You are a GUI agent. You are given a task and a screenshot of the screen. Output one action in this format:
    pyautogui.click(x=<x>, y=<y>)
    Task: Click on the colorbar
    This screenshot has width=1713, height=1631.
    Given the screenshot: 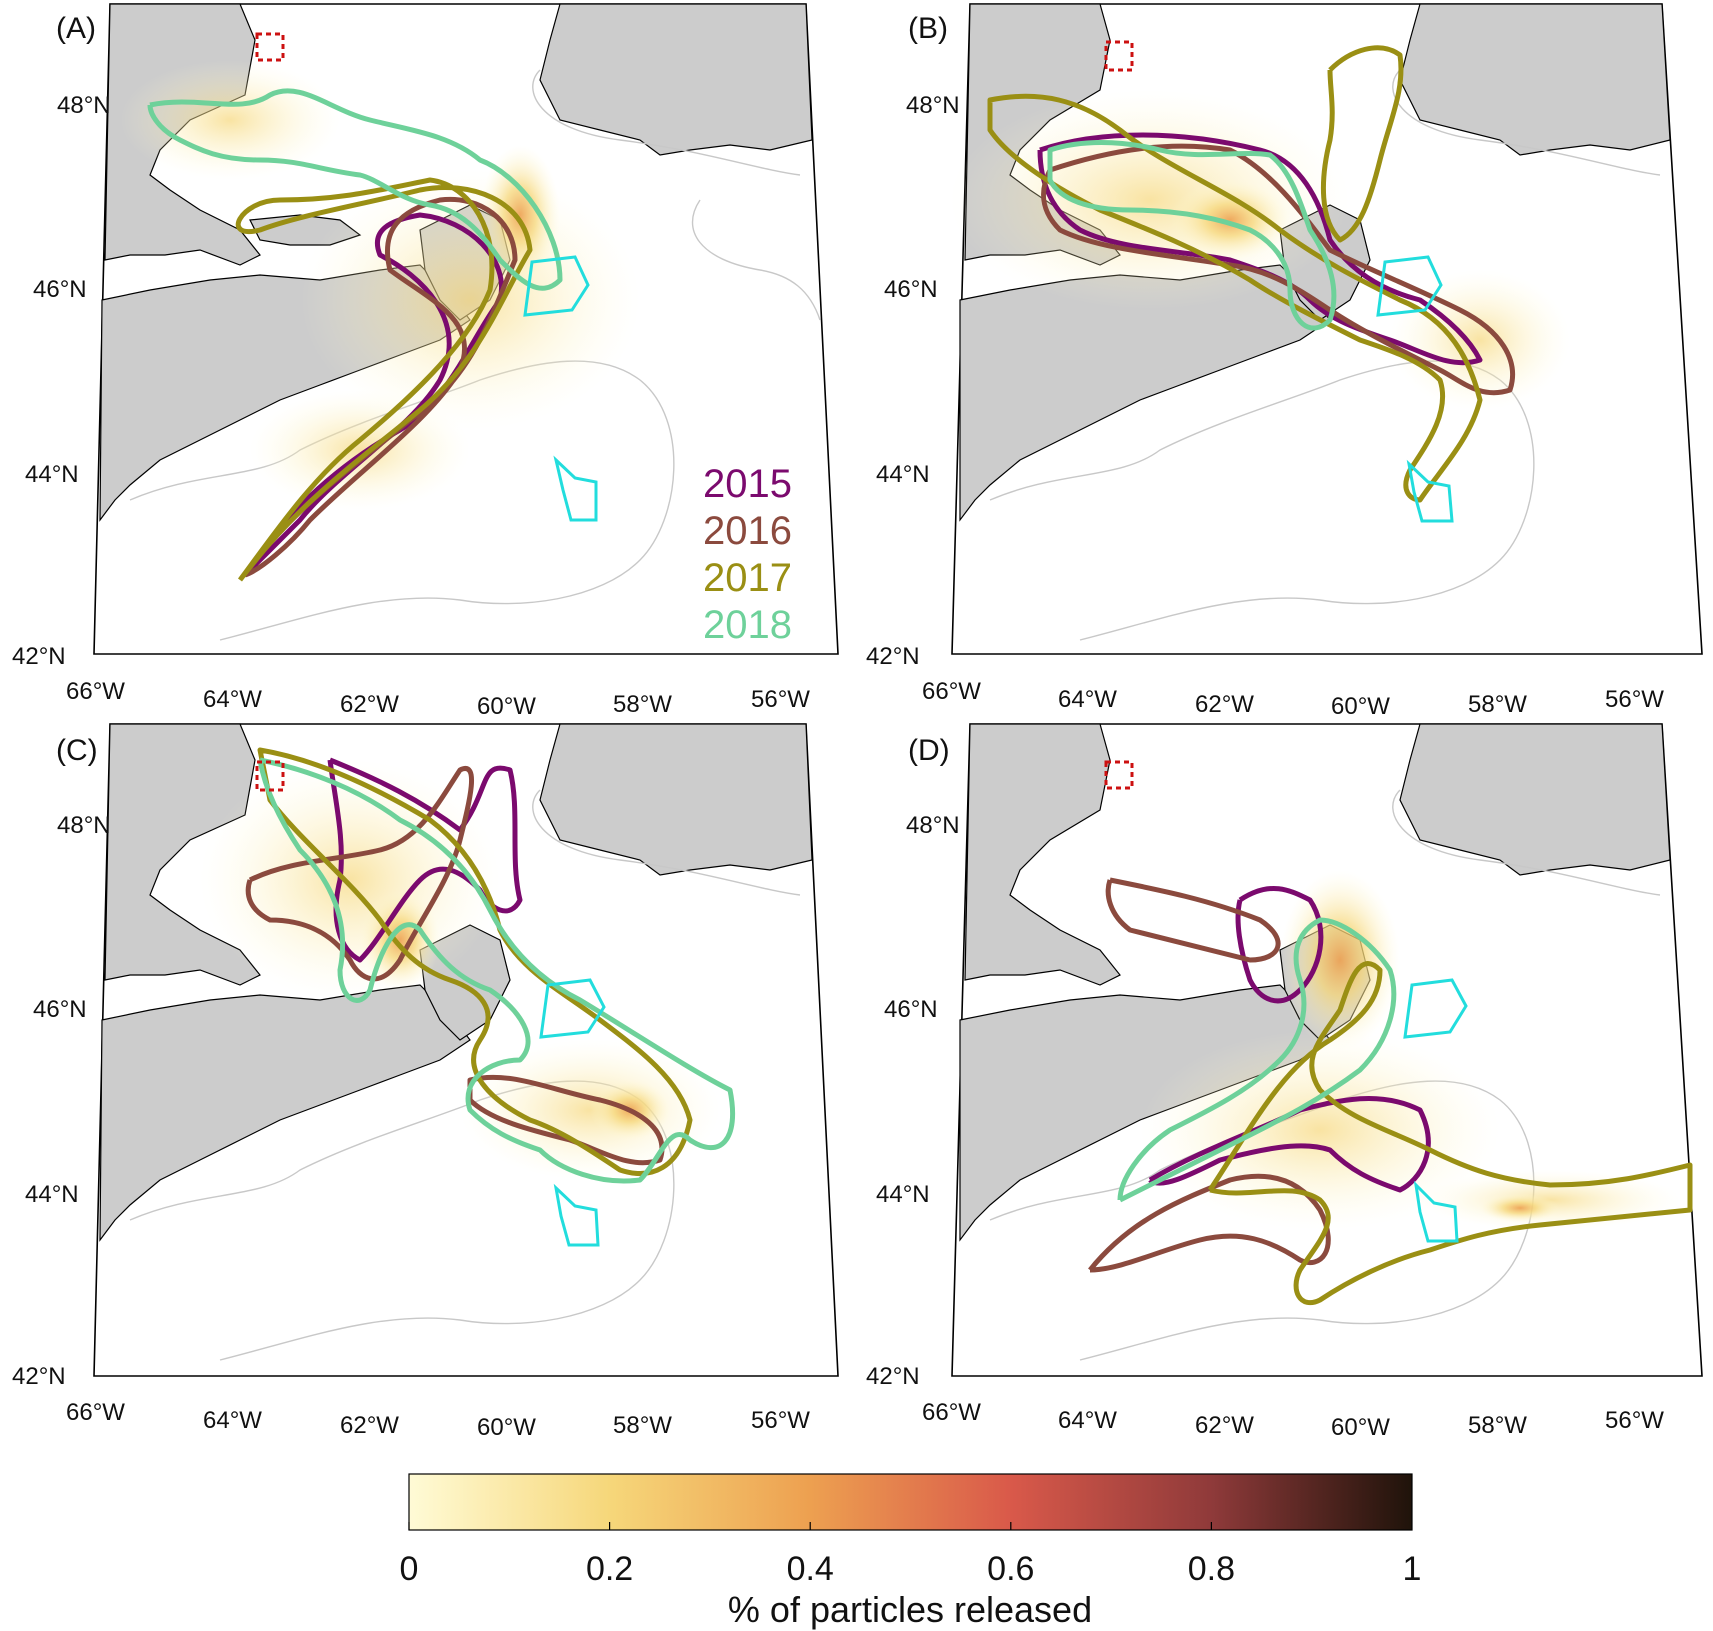 What is the action you would take?
    pyautogui.click(x=910, y=1502)
    